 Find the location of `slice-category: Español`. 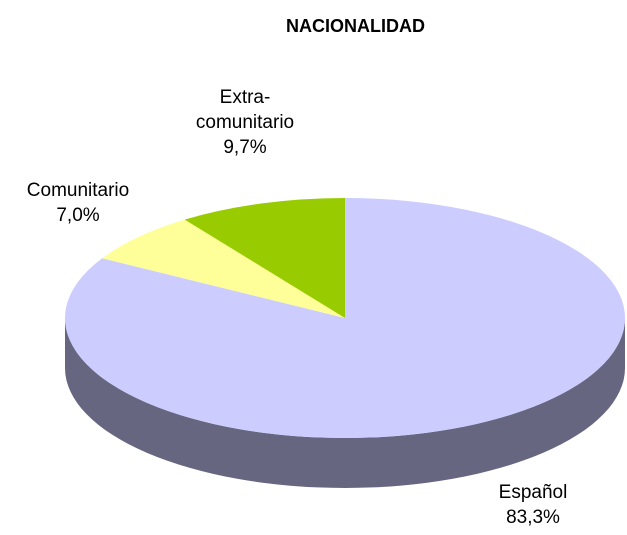

slice-category: Español is located at coordinates (533, 492).